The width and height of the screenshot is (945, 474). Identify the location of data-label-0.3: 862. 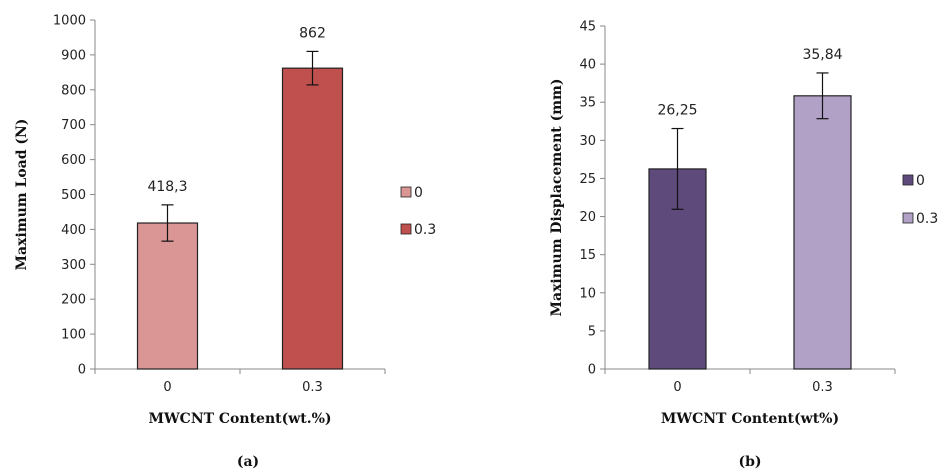
(312, 33).